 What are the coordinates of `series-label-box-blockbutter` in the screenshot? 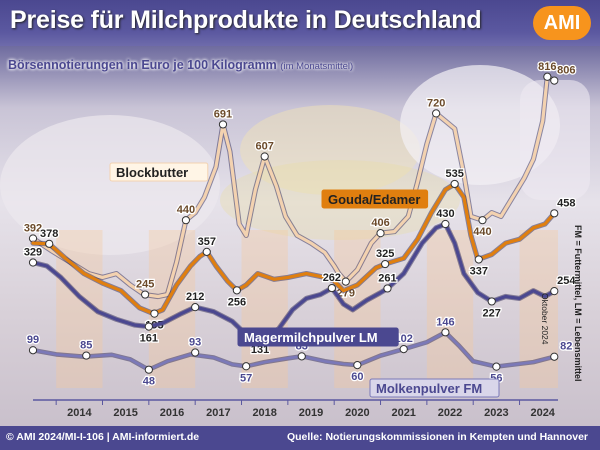 It's located at (159, 172).